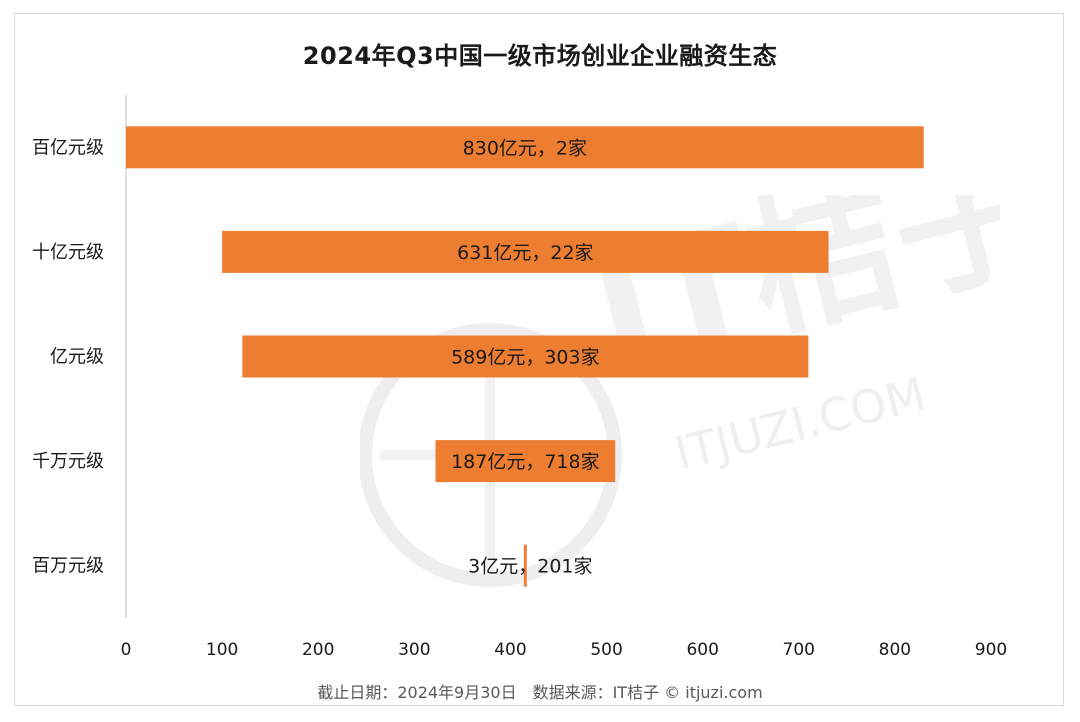 The height and width of the screenshot is (722, 1080). What do you see at coordinates (414, 650) in the screenshot?
I see `x-tick-label: 300` at bounding box center [414, 650].